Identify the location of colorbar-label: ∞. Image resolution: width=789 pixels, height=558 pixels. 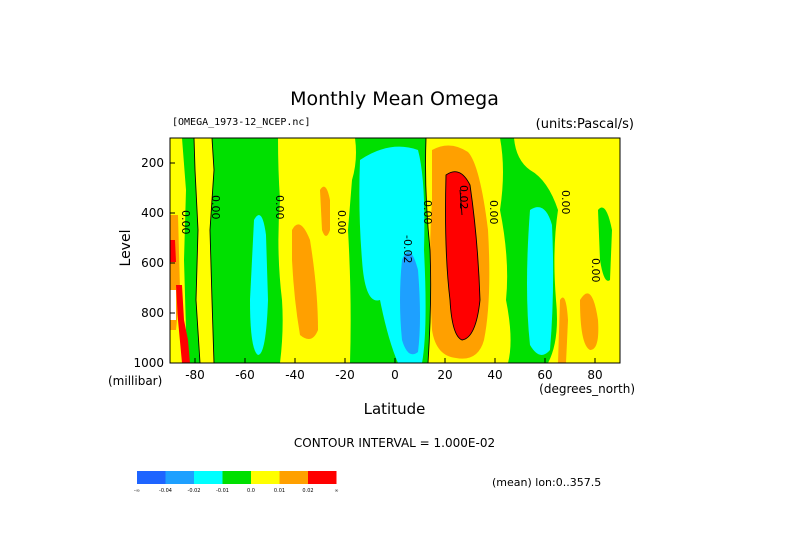
(336, 491).